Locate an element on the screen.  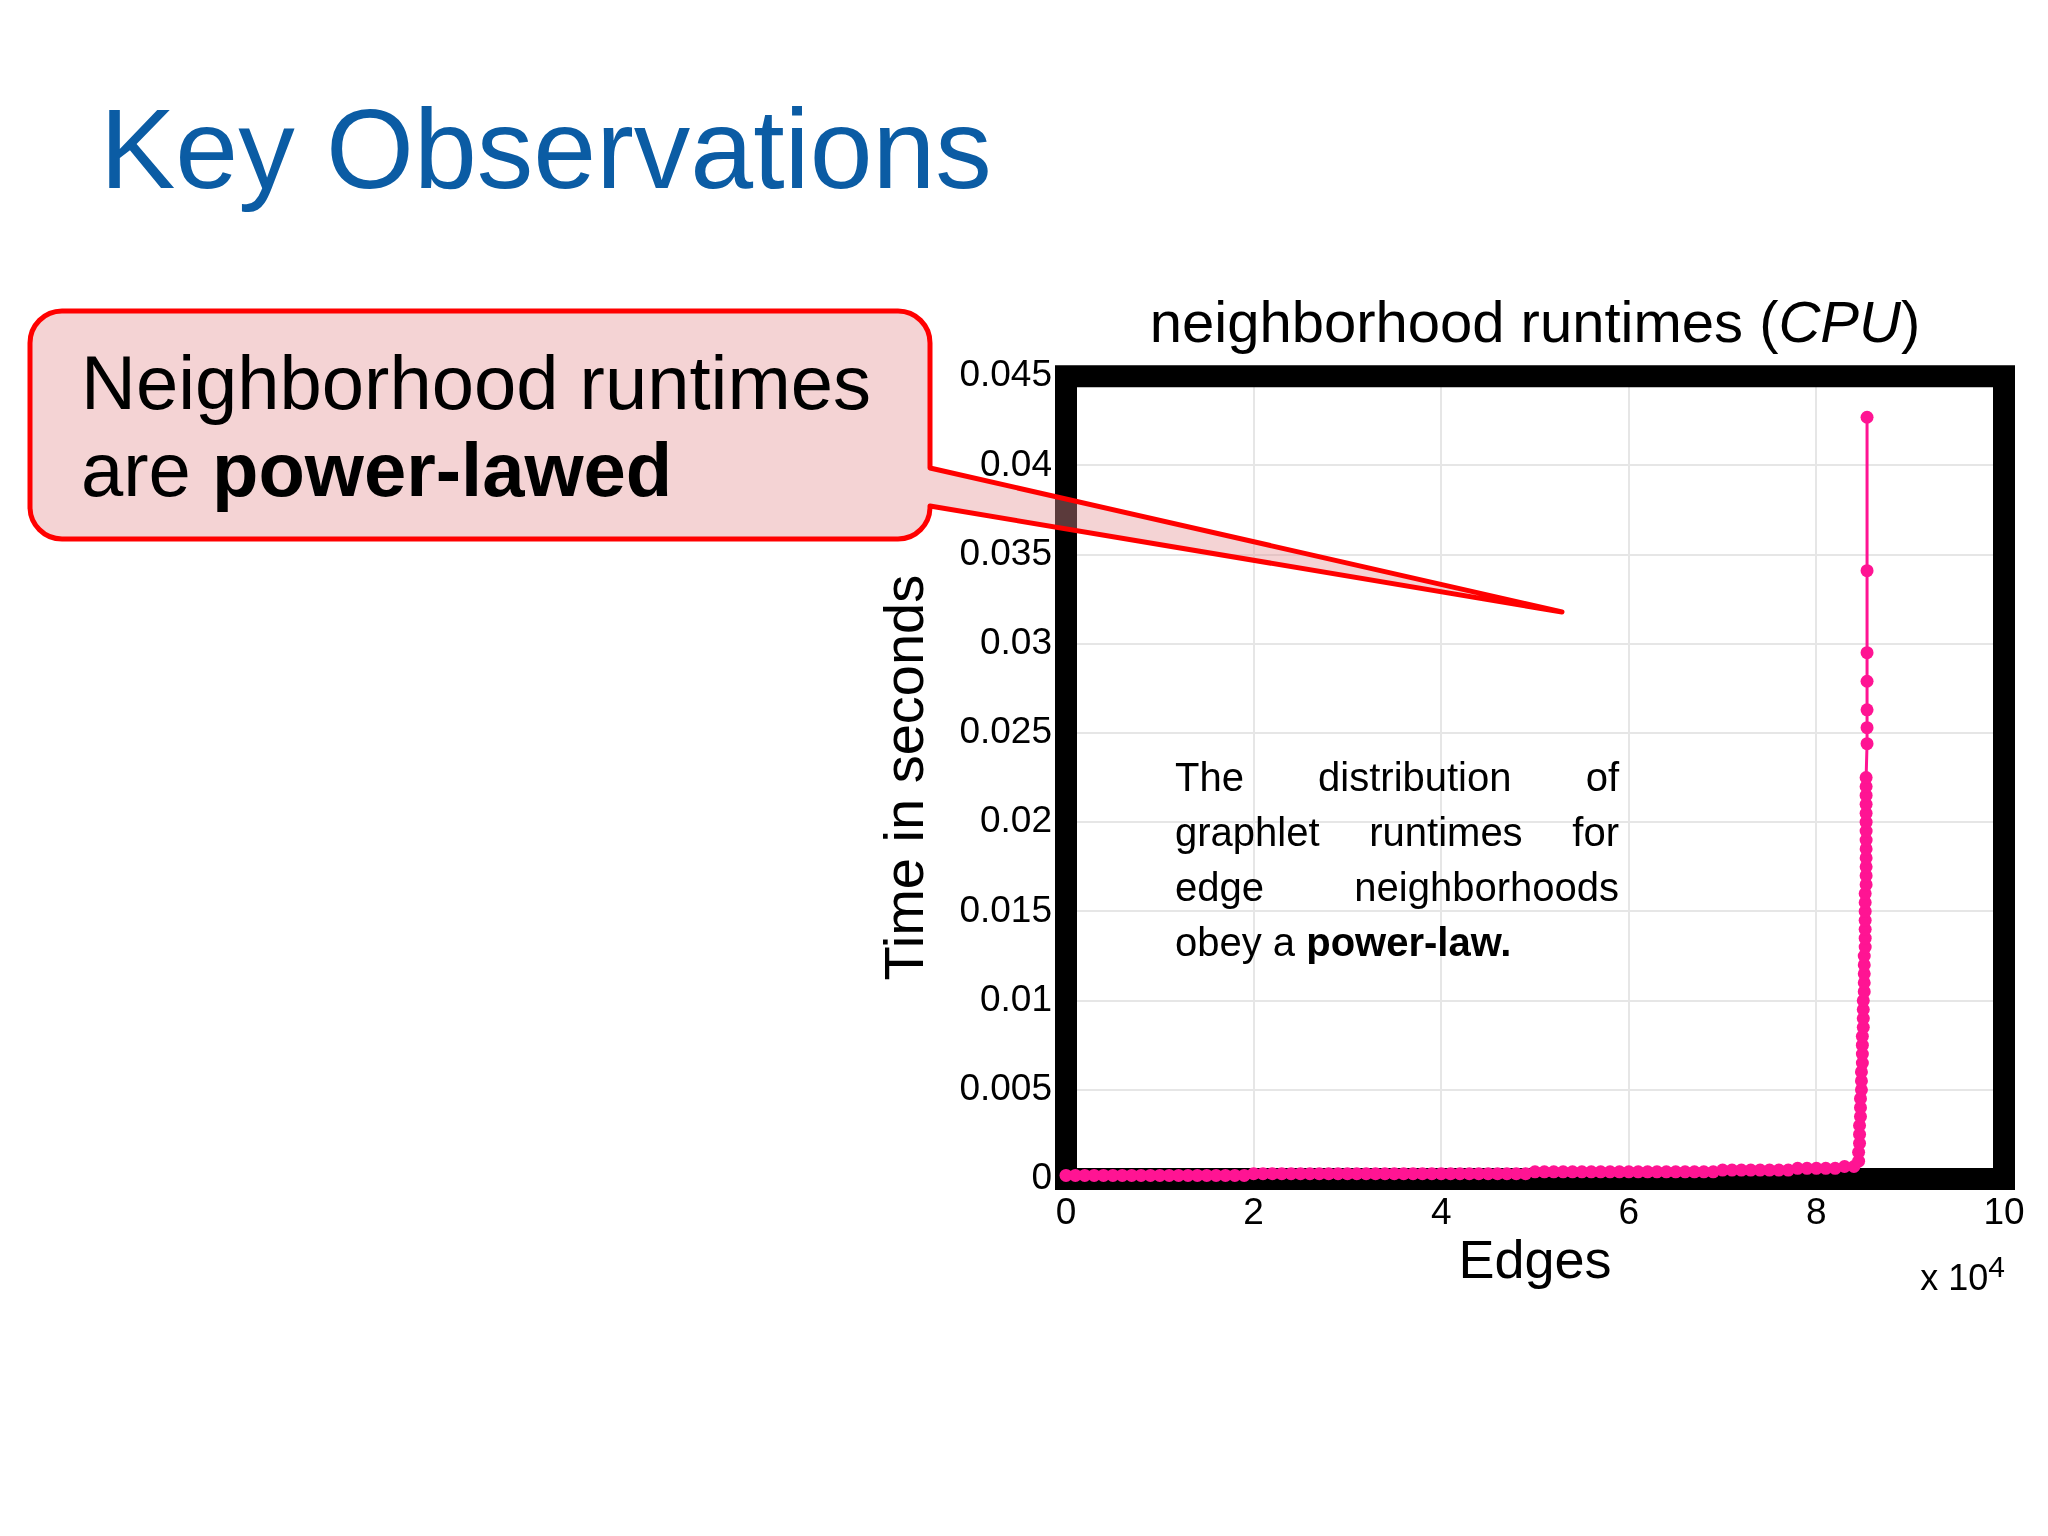
y-tick-label: 0.015 is located at coordinates (1005, 909).